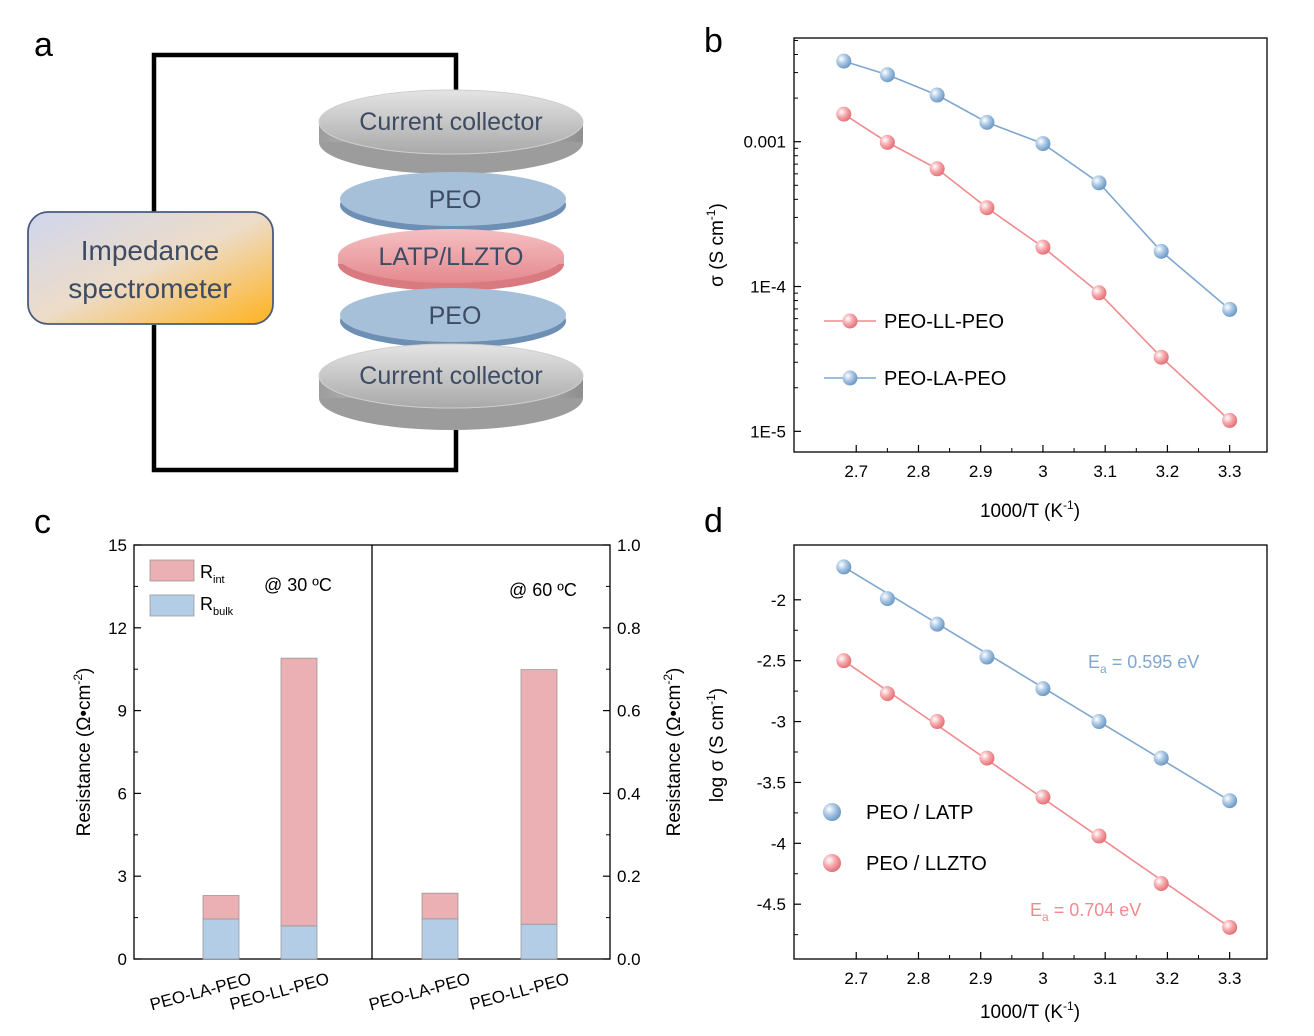 This screenshot has width=1314, height=1036. I want to click on panel-c-left-y-tick-label: 15, so click(117, 545).